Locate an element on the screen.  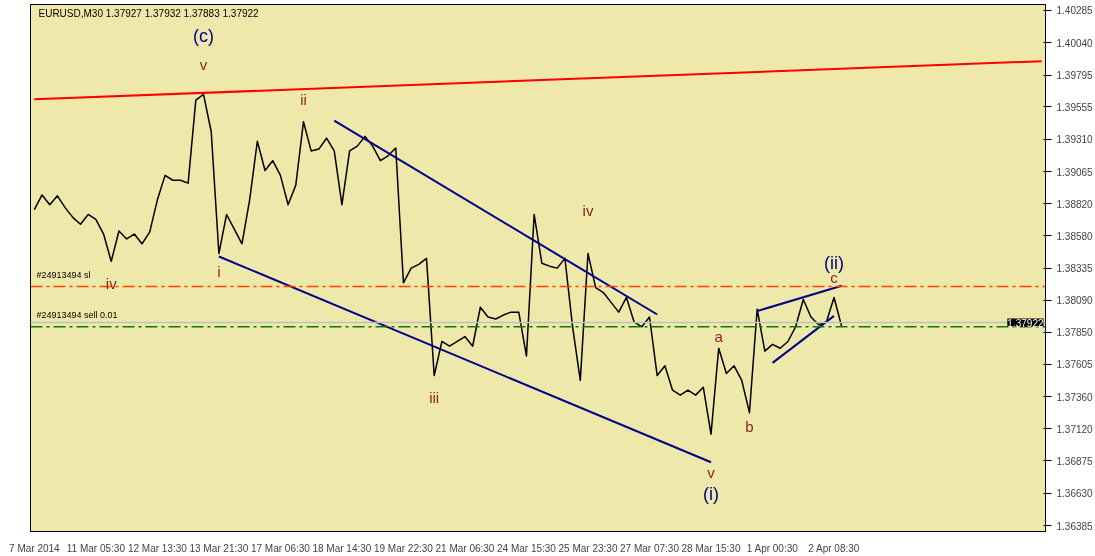
annotation: (i) is located at coordinates (711, 494).